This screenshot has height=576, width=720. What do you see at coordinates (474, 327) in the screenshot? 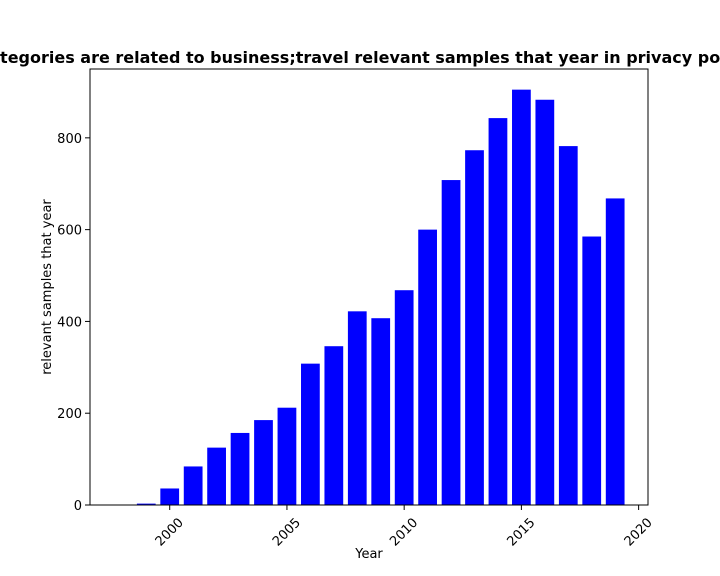
I see `bar-2013` at bounding box center [474, 327].